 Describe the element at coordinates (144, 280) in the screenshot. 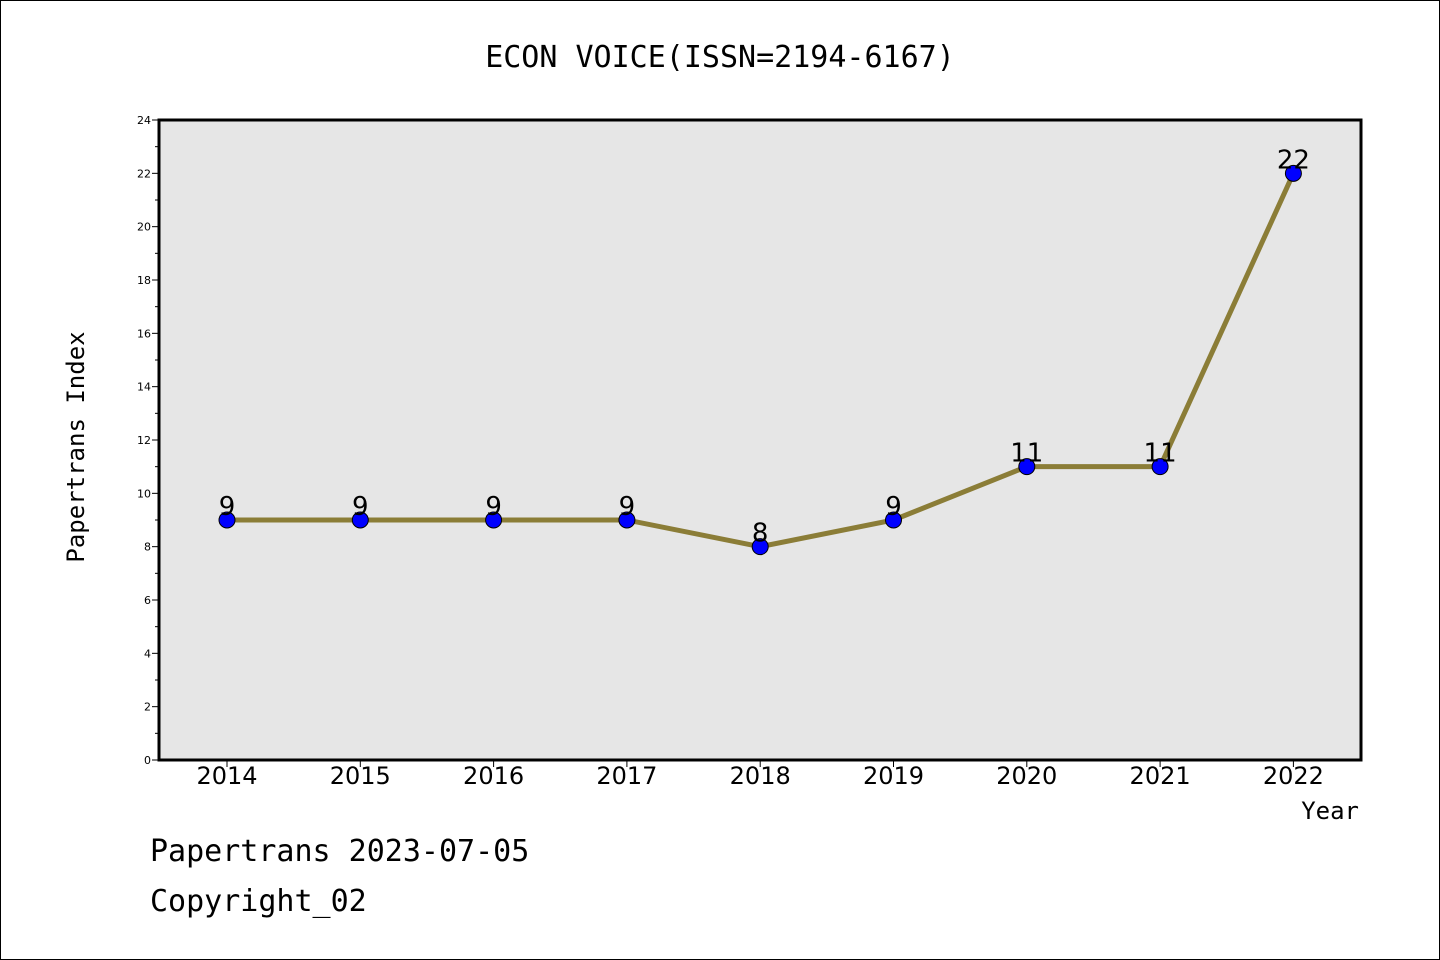

I see `y-tick-label: 18` at that location.